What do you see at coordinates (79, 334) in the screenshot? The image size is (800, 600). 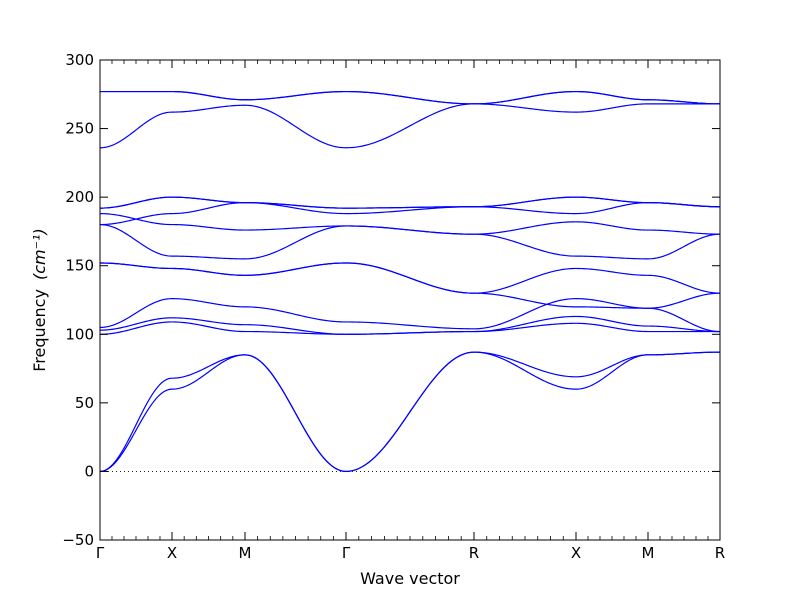 I see `y-tick-label: 100` at bounding box center [79, 334].